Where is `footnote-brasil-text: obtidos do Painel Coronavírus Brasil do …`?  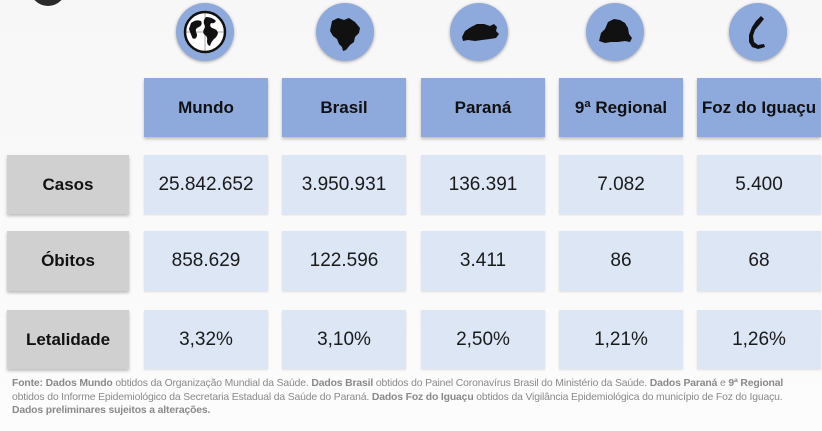
footnote-brasil-text: obtidos do Painel Coronavírus Brasil do … is located at coordinates (511, 383).